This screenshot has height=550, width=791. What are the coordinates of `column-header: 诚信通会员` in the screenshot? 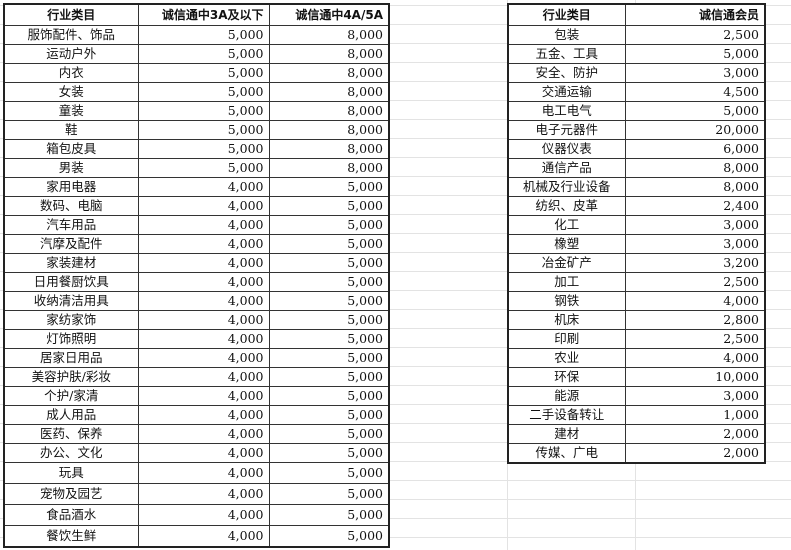 It's located at (695, 14).